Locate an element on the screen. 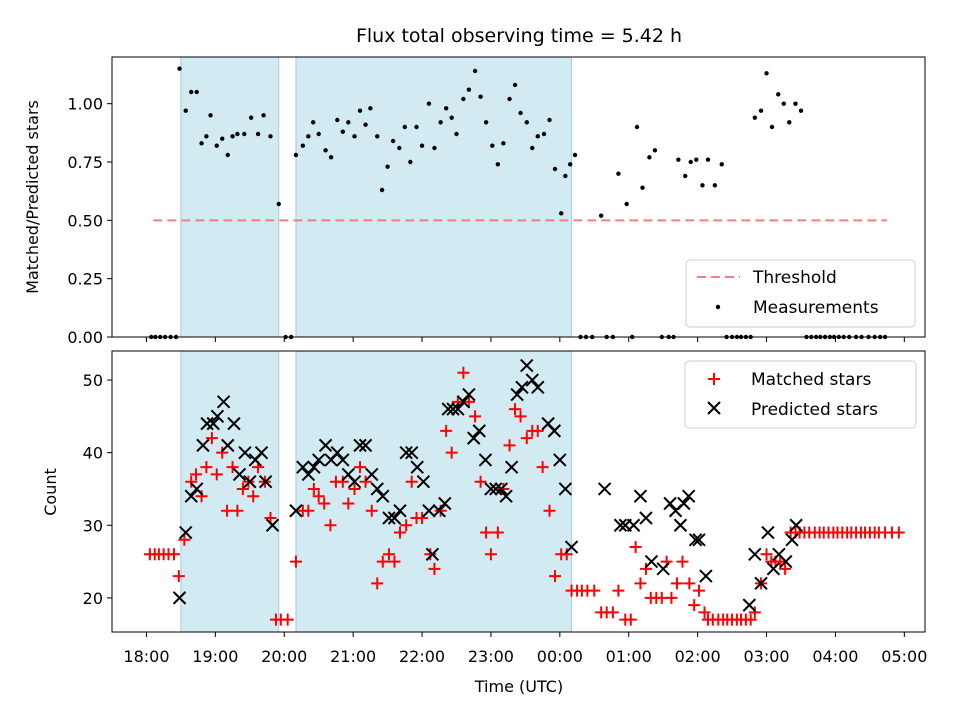 The width and height of the screenshot is (960, 720). x-tick-label: 03:00 is located at coordinates (766, 656).